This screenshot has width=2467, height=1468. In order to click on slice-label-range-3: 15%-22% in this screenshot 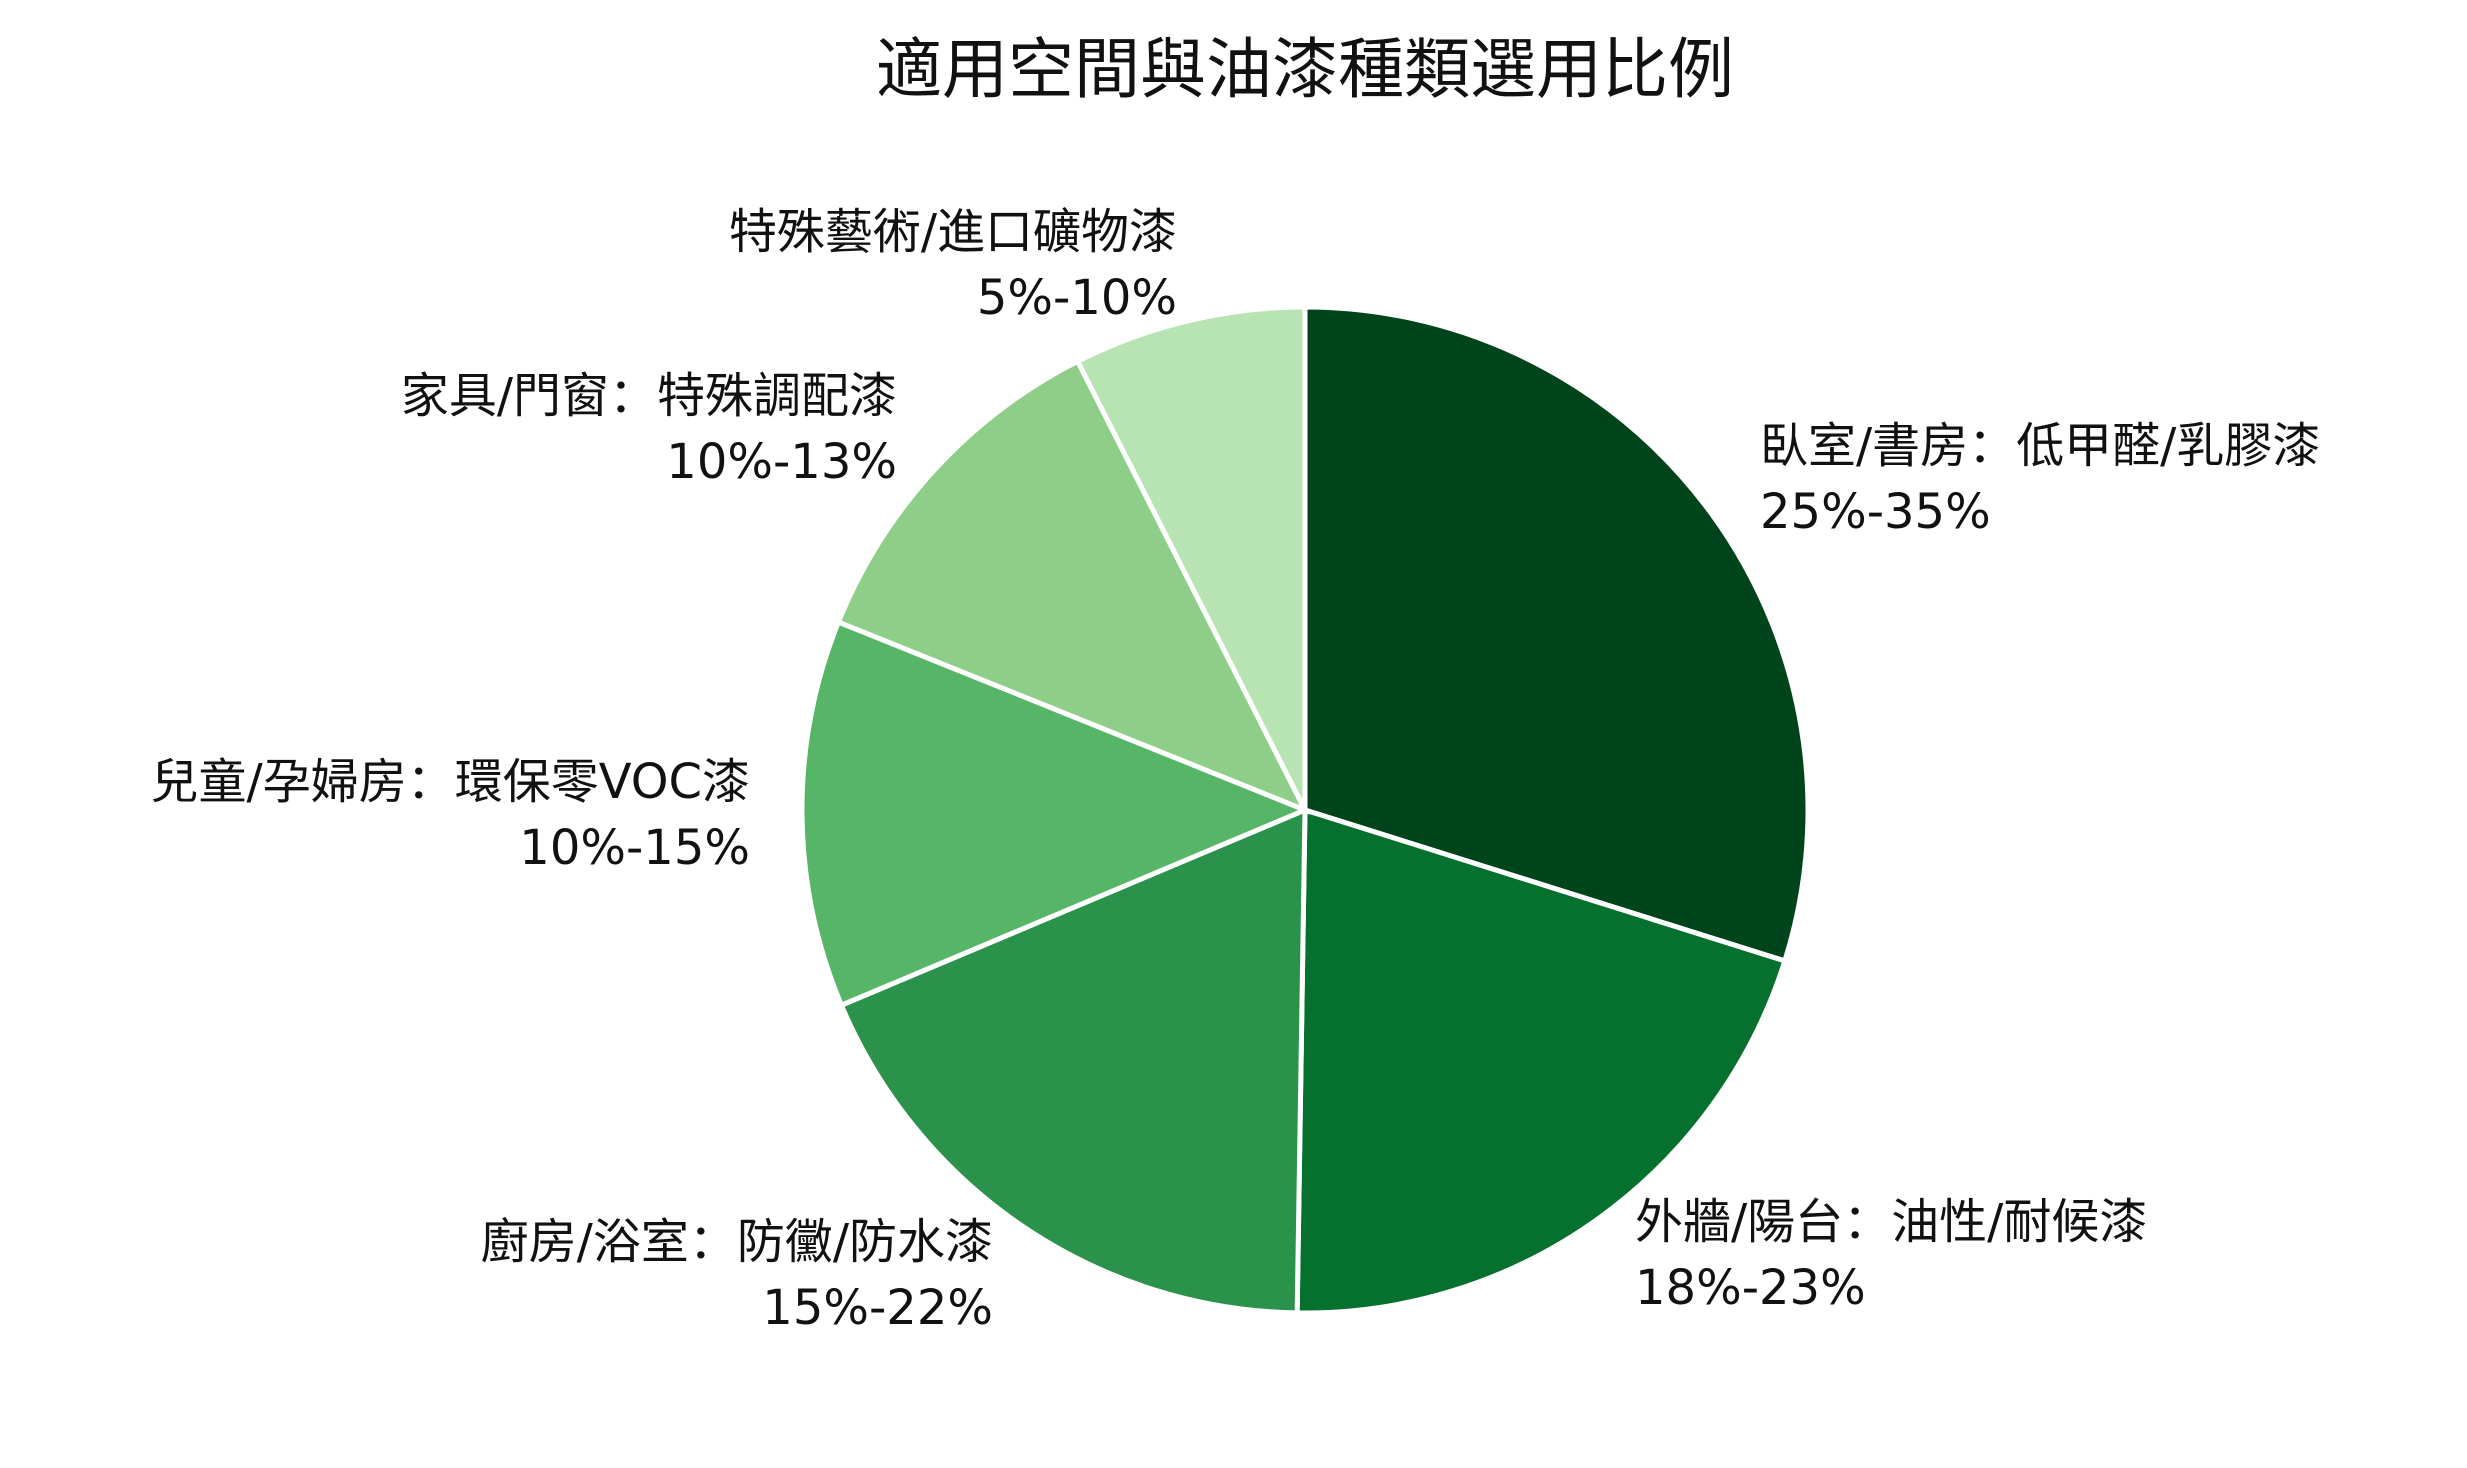, I will do `click(877, 1308)`.